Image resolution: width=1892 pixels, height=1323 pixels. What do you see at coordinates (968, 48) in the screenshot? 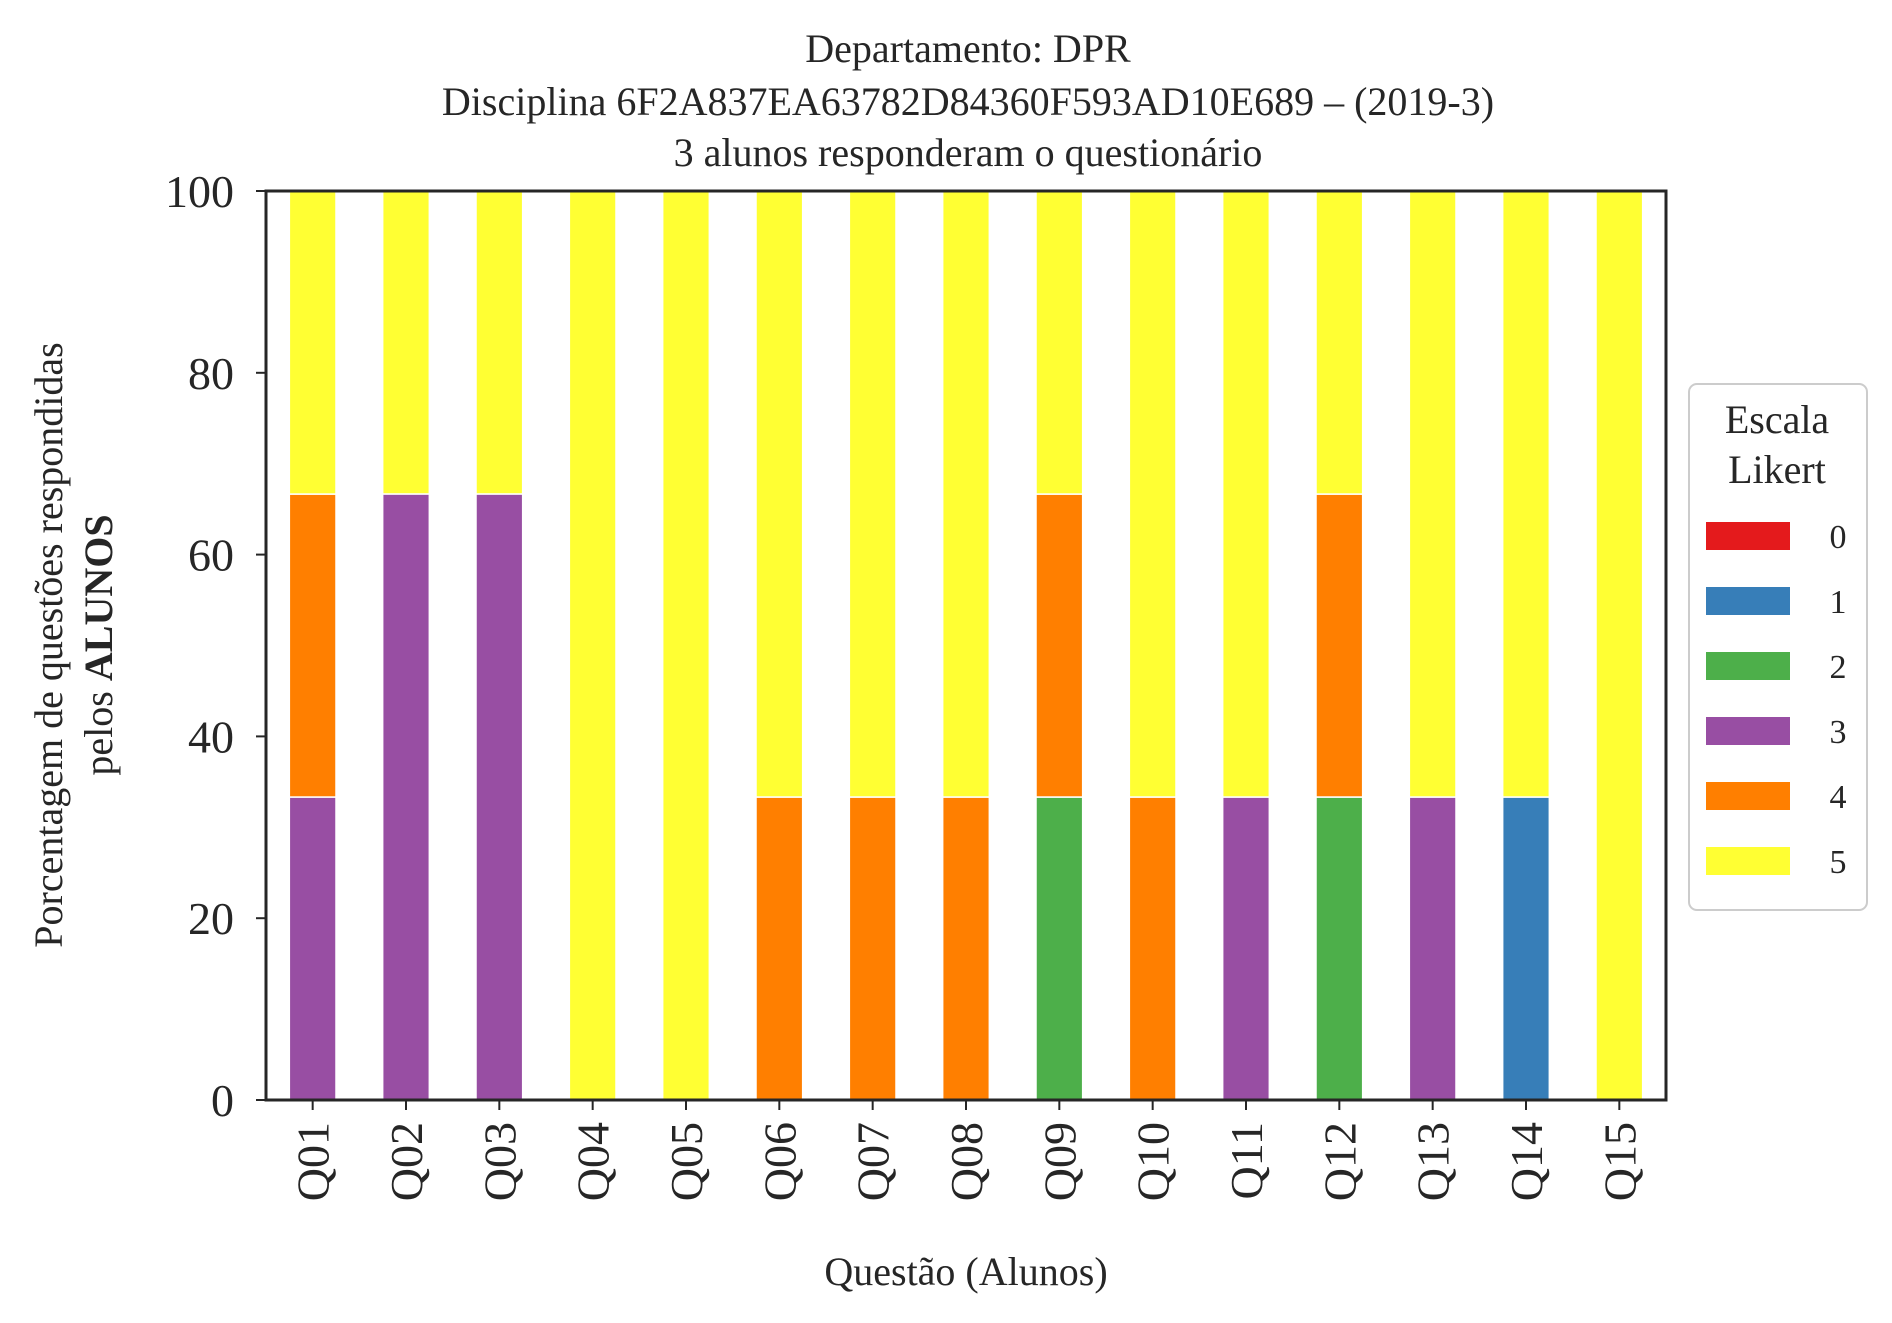
I see `title-line-1: Departamento: DPR` at bounding box center [968, 48].